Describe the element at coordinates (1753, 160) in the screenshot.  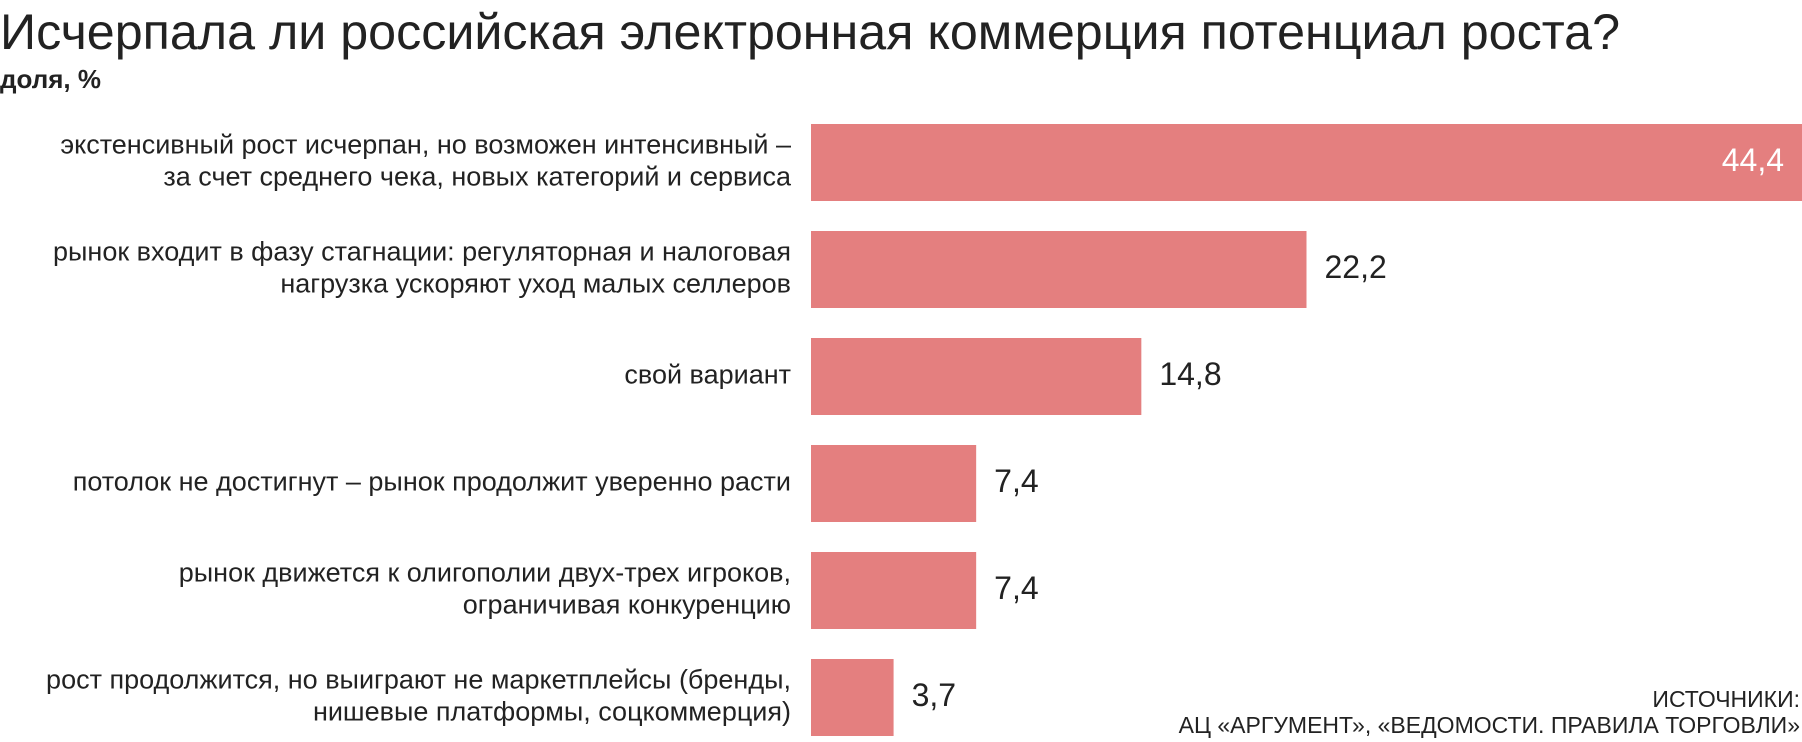
I see `value-label: 44,4` at that location.